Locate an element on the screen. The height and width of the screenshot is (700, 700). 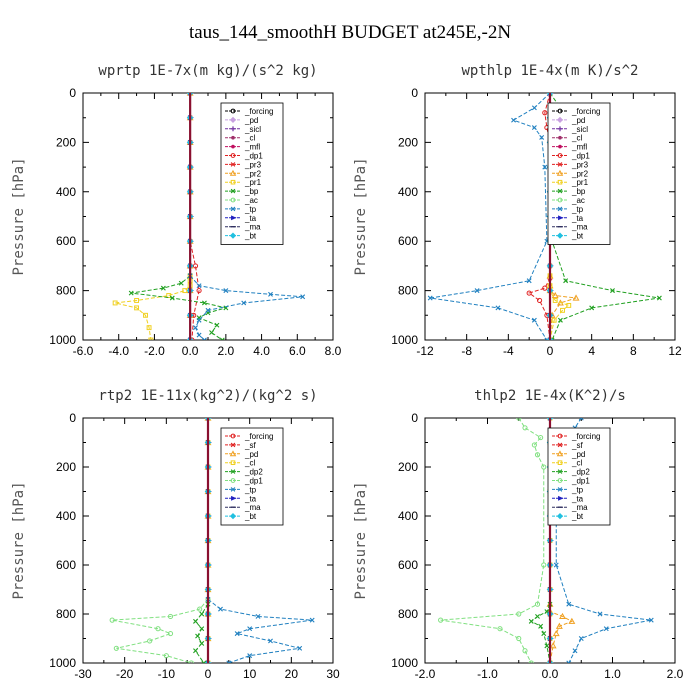
legend-entry: _ta is located at coordinates (577, 218).